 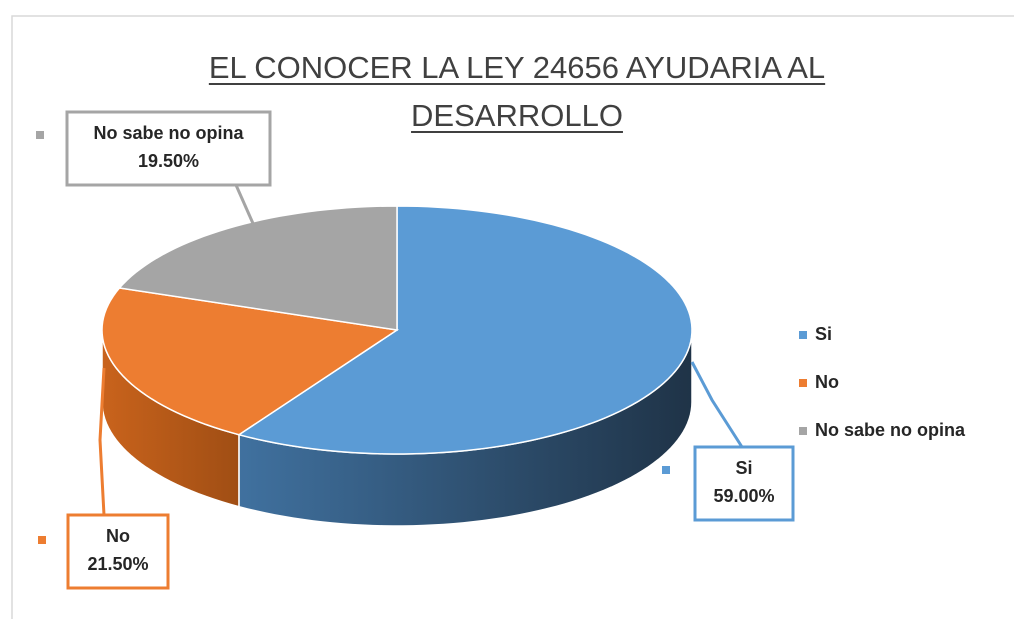 What do you see at coordinates (827, 382) in the screenshot?
I see `legend-label: No` at bounding box center [827, 382].